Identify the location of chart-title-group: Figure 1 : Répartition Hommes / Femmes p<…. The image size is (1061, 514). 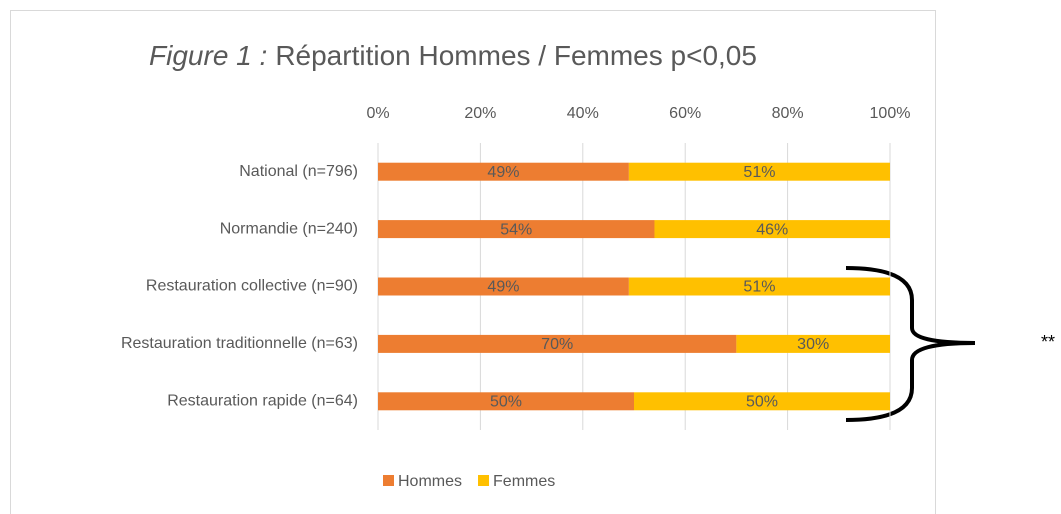
(453, 55).